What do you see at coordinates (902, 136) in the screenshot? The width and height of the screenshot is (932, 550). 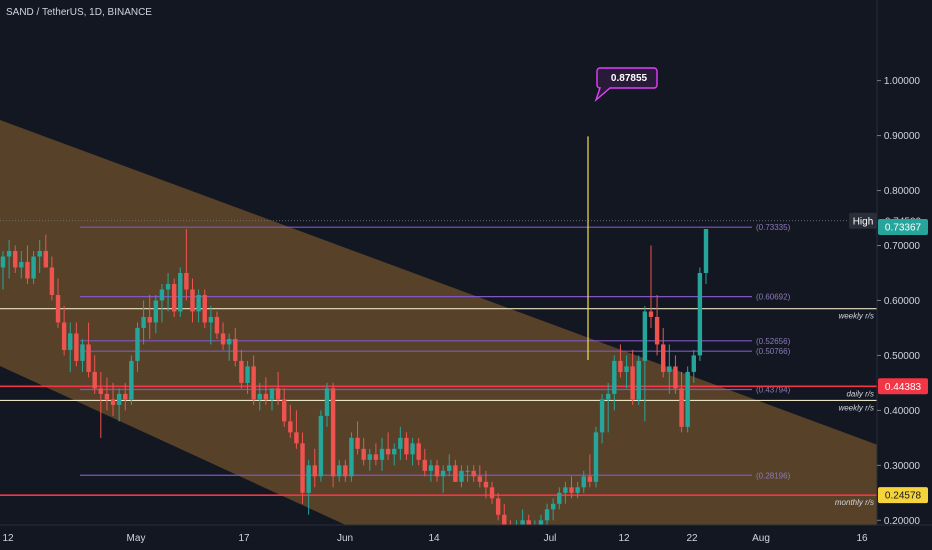 I see `y-tick-label: 0.90000` at bounding box center [902, 136].